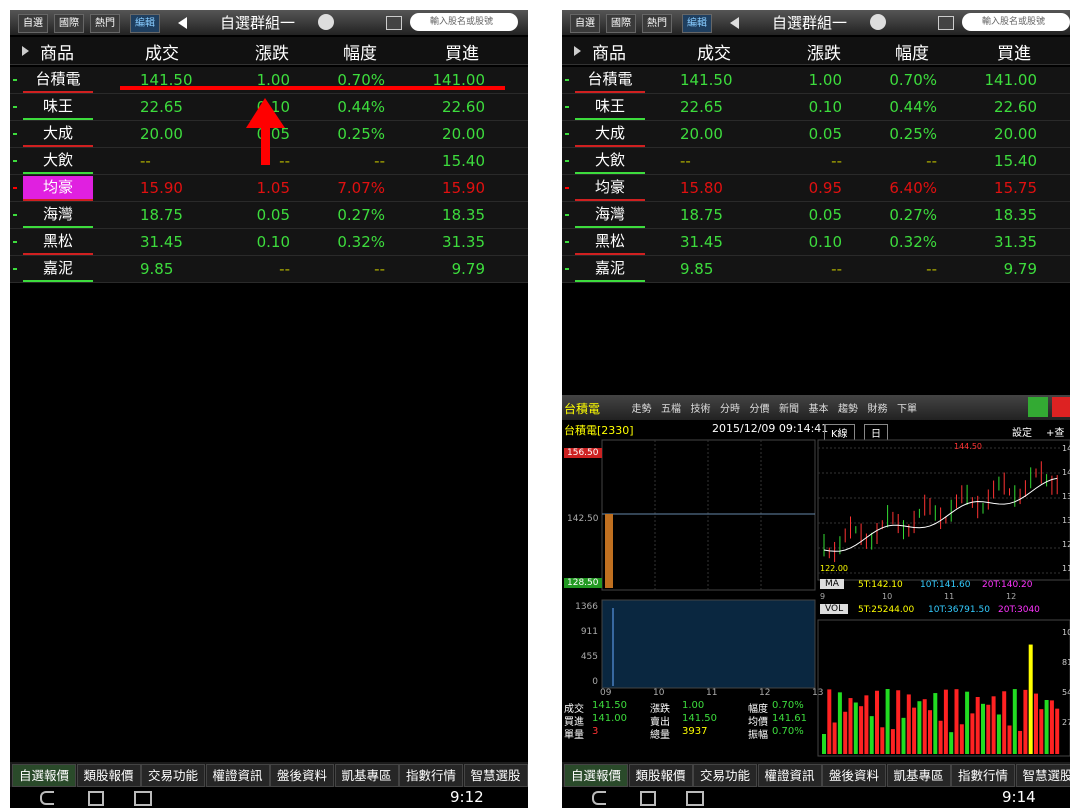 The height and width of the screenshot is (808, 1070). What do you see at coordinates (913, 107) in the screenshot?
I see `cell: 0.44%` at bounding box center [913, 107].